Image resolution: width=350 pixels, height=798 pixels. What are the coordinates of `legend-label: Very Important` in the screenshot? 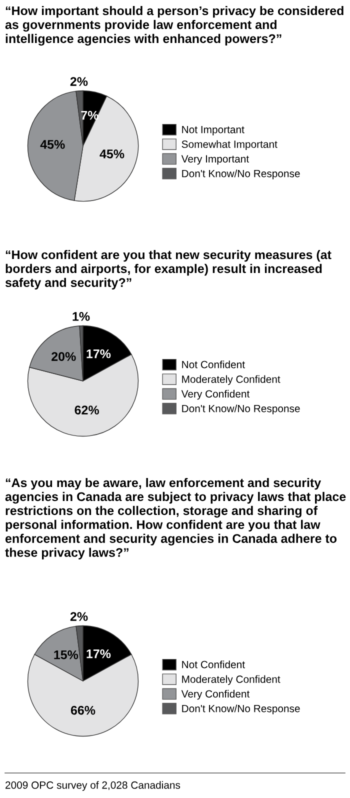 It's located at (215, 160).